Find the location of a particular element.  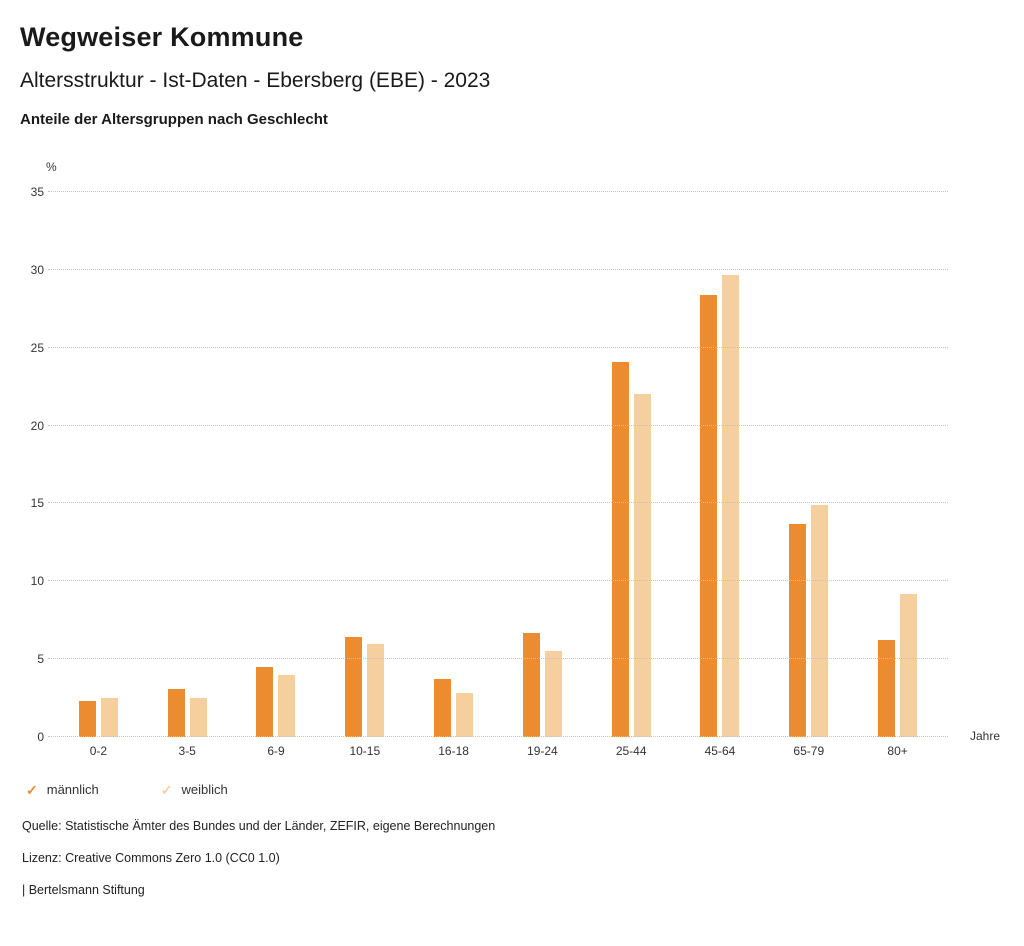

bar-weiblich-80+ is located at coordinates (909, 665).